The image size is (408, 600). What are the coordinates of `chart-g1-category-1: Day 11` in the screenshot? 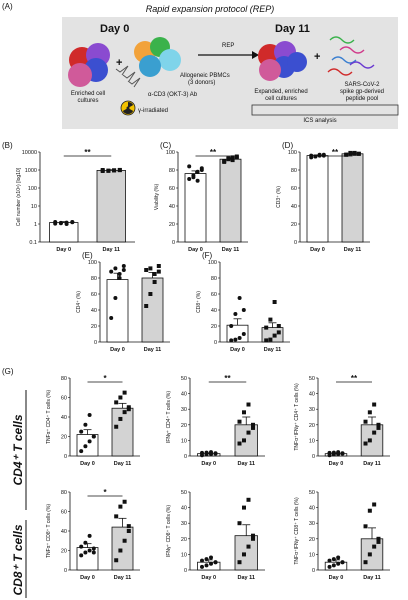 It's located at (122, 464).